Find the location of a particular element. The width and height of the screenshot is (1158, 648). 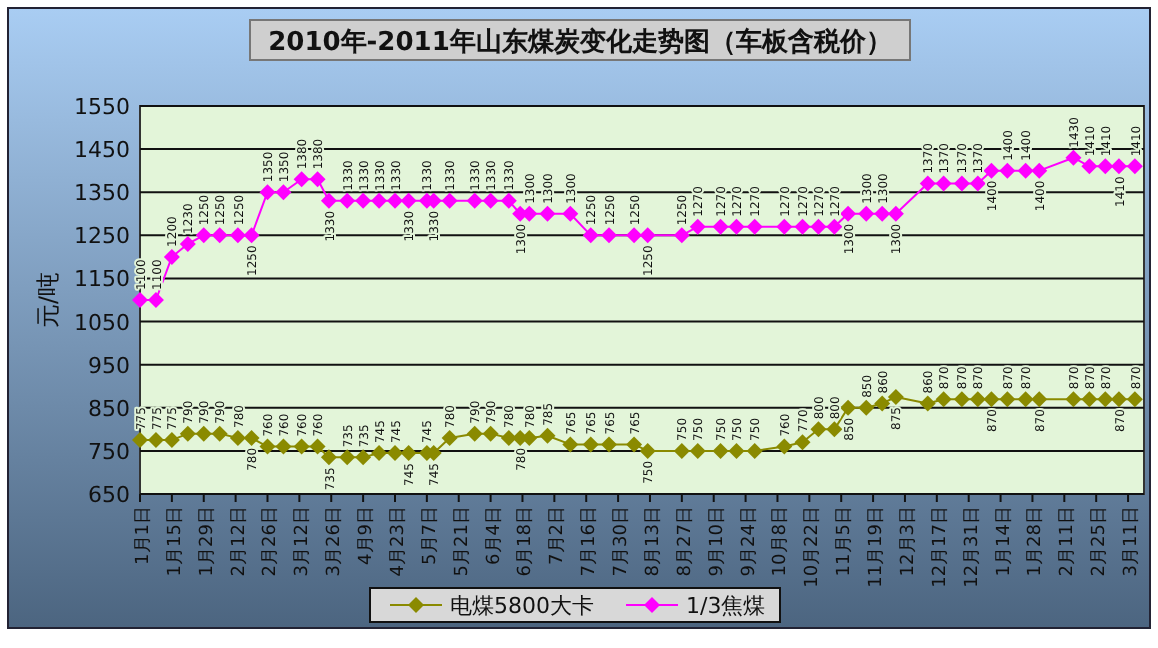

legend-label: 电煤5800大卡 is located at coordinates (522, 606).